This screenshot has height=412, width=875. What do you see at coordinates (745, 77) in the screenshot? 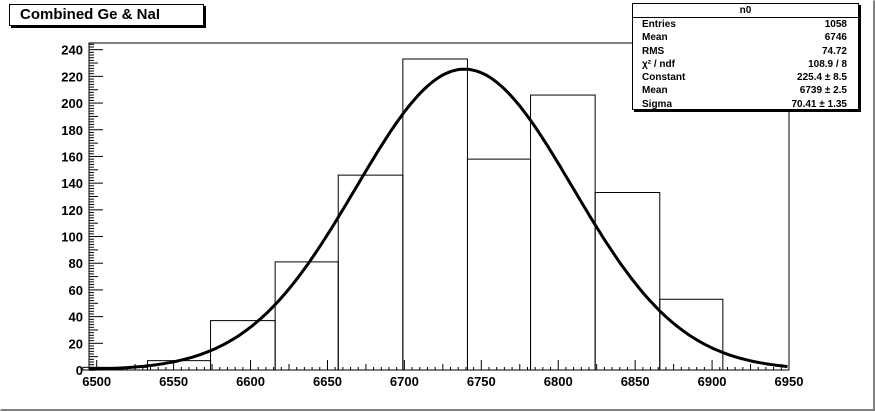
I see `stats-row: Constant 225.4 ± 8.5` at bounding box center [745, 77].